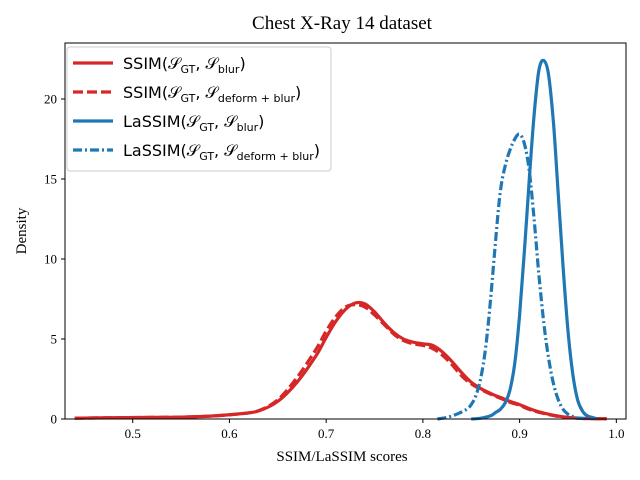  I want to click on legend-label-3: LaSSIM(𝒮GT, 𝒮blur), so click(193, 123).